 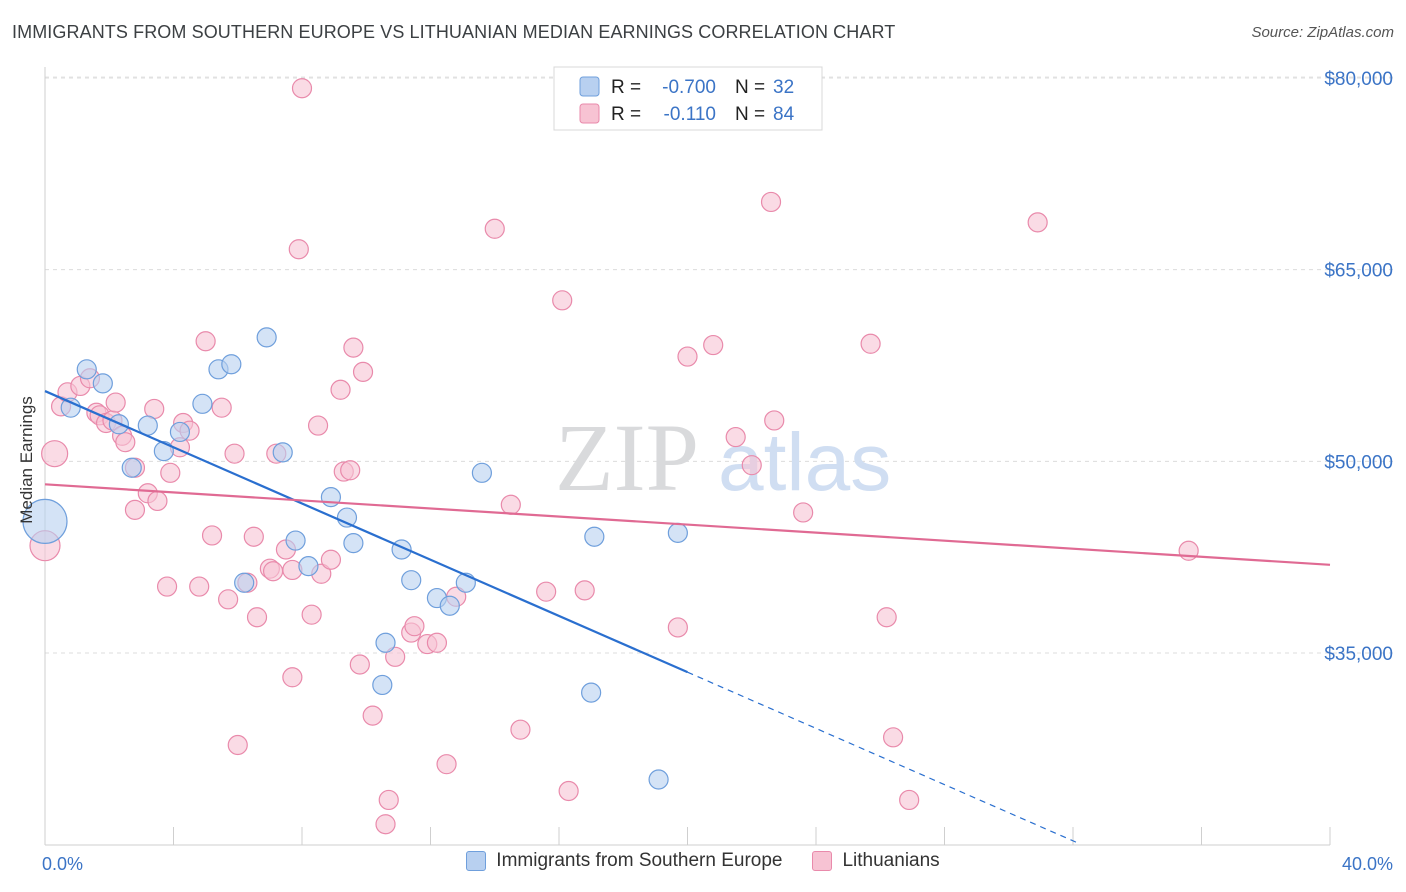 What do you see at coordinates (26, 460) in the screenshot?
I see `y-axis-label: Median Earnings` at bounding box center [26, 460].